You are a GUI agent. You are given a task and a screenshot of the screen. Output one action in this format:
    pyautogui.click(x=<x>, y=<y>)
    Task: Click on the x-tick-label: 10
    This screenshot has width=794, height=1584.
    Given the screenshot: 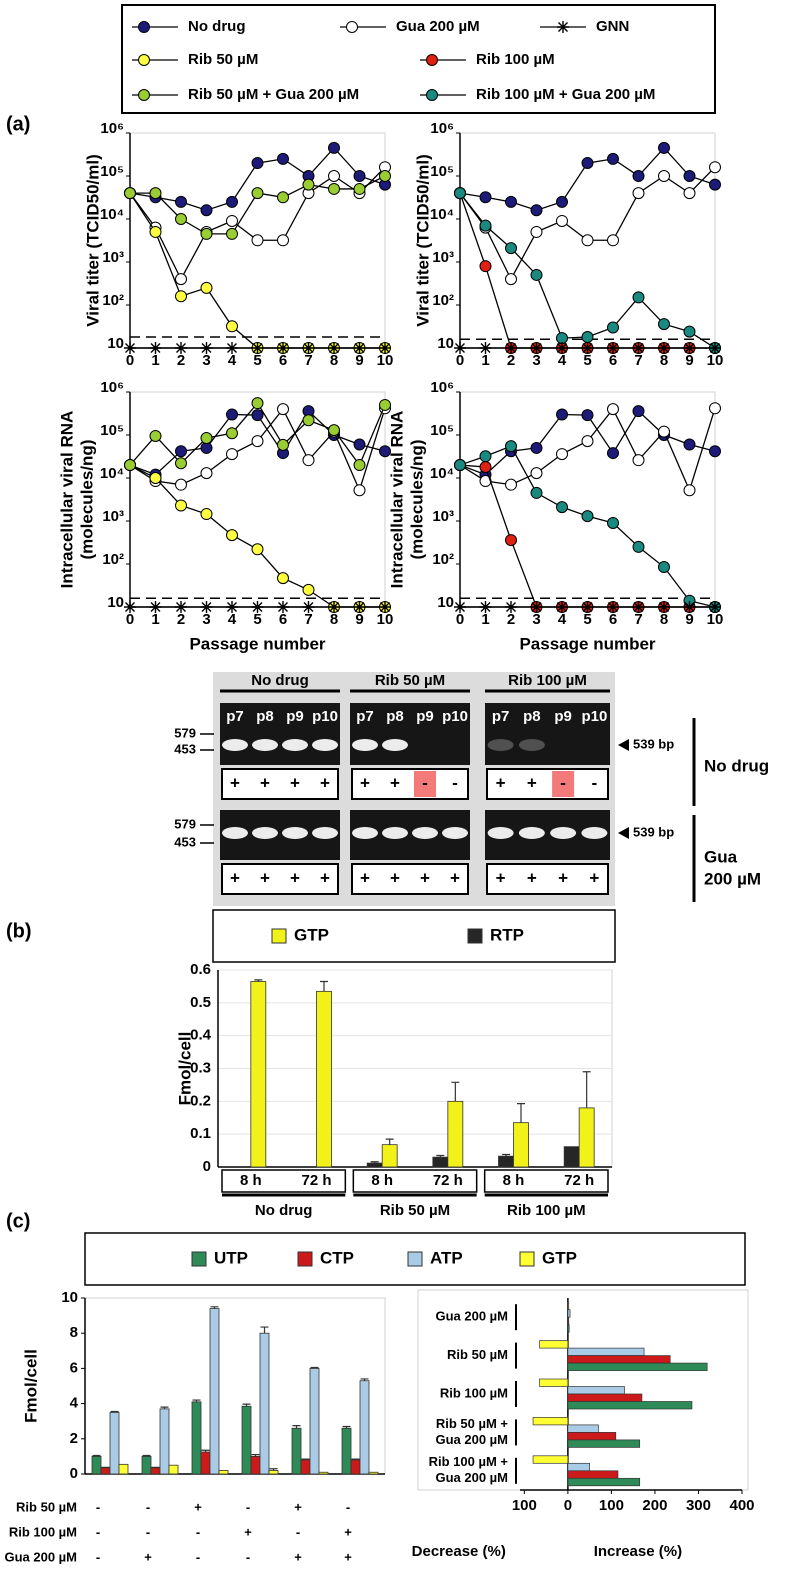 What is the action you would take?
    pyautogui.click(x=385, y=360)
    